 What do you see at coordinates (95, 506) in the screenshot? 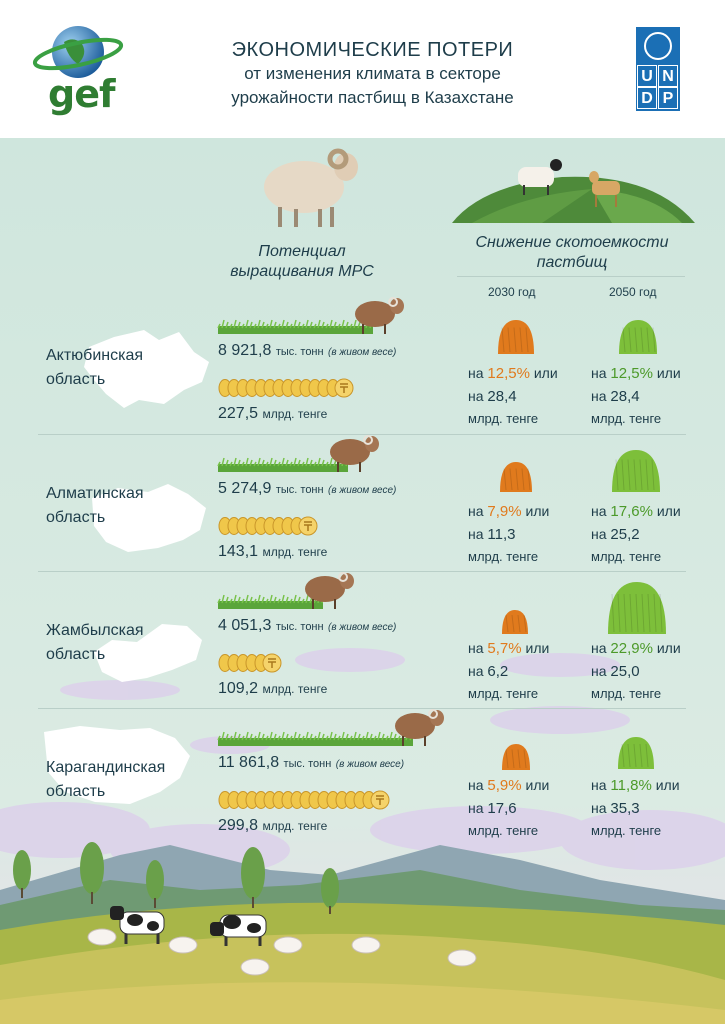
I see `region-name: Алматинская область` at bounding box center [95, 506].